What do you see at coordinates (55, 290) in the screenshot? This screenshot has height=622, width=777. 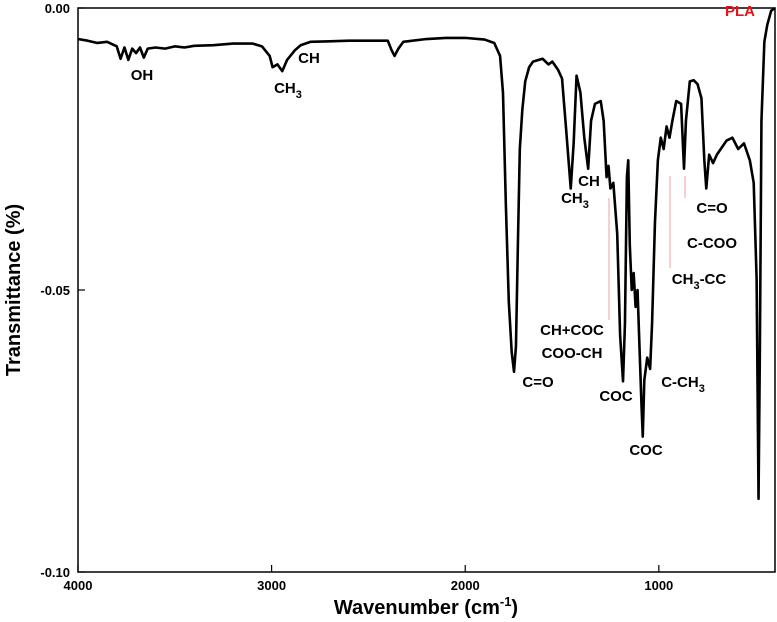 I see `y-tick-label: -0.05` at bounding box center [55, 290].